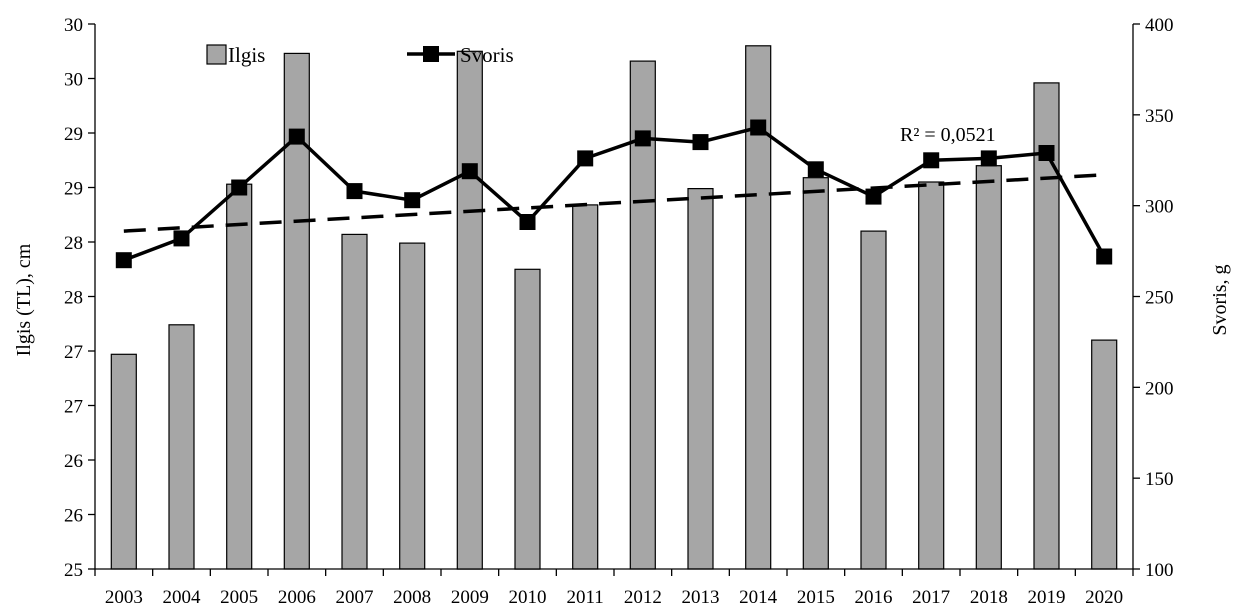 The image size is (1237, 612). I want to click on svoris-point-2007, so click(354, 191).